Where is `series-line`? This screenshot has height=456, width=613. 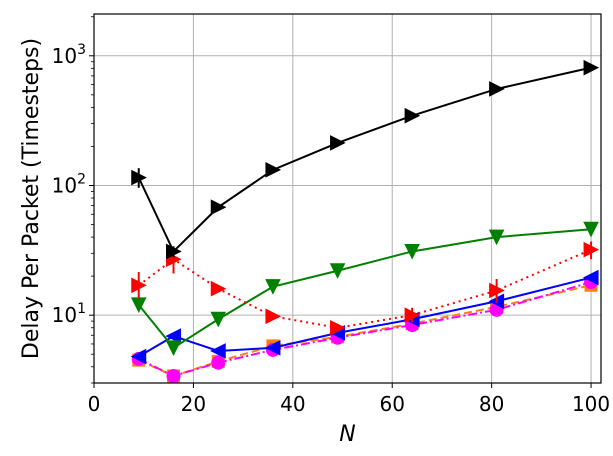
series-line is located at coordinates (365, 288).